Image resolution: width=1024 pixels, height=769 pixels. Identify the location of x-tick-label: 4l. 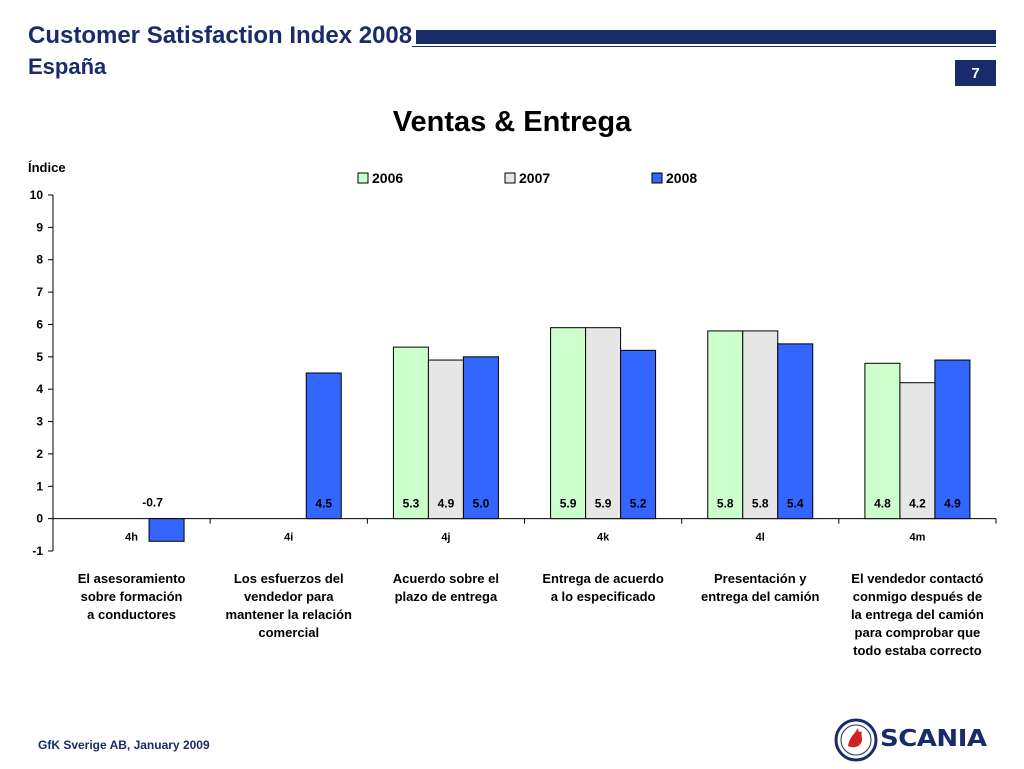
(760, 538).